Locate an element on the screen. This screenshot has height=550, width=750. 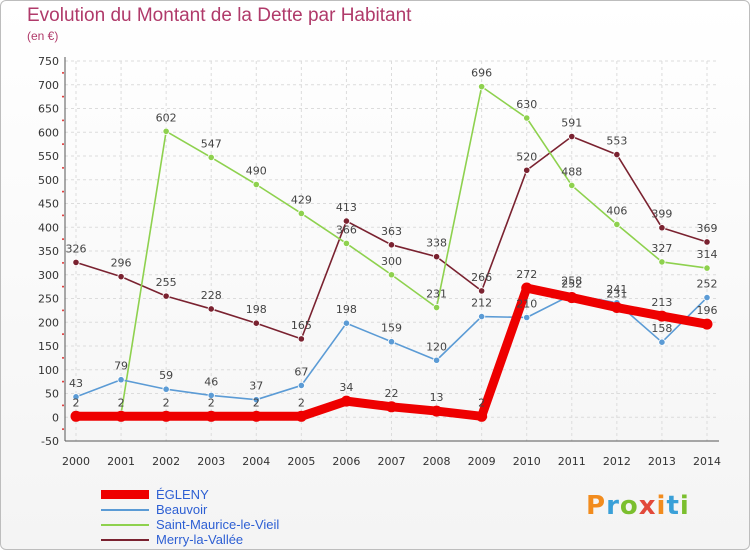
data-label: 13 is located at coordinates (437, 397).